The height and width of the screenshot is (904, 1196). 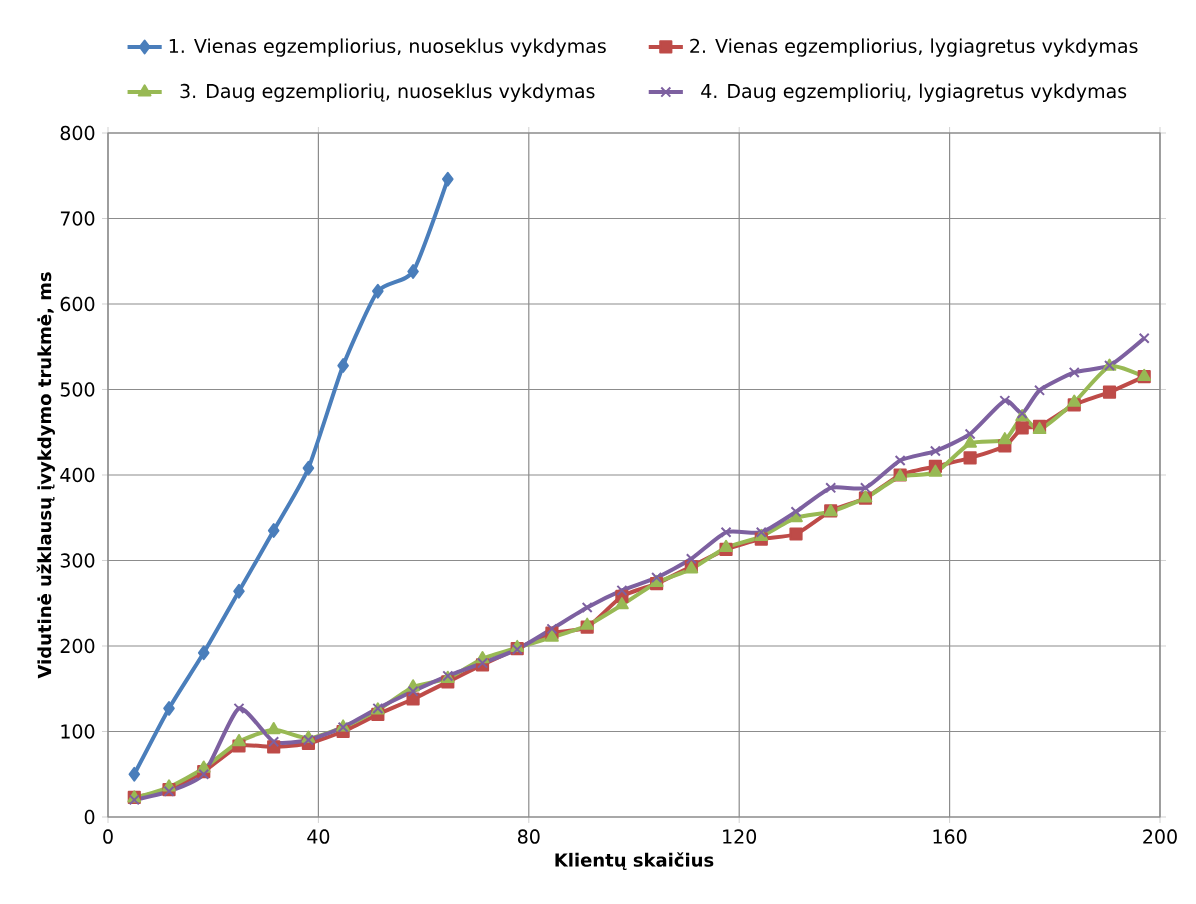 What do you see at coordinates (1160, 836) in the screenshot?
I see `x-tick-label: 200` at bounding box center [1160, 836].